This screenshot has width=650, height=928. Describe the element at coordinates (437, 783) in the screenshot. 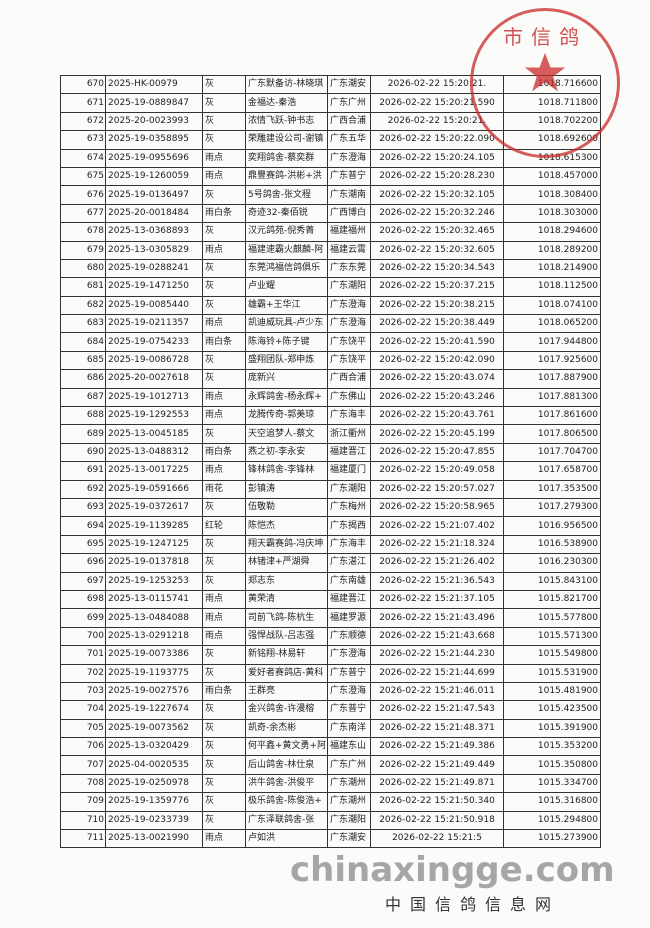

I see `arrival-time-cell: 2026-02-22 15:21:49.871` at that location.